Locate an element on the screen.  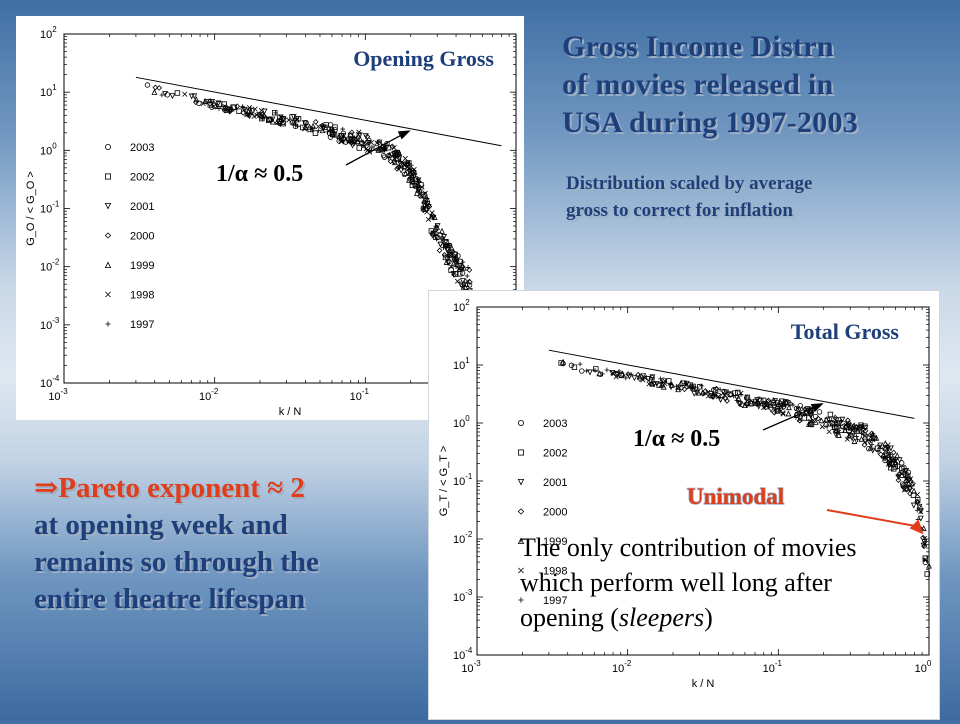
x-tick-label: 10-2 is located at coordinates (209, 395).